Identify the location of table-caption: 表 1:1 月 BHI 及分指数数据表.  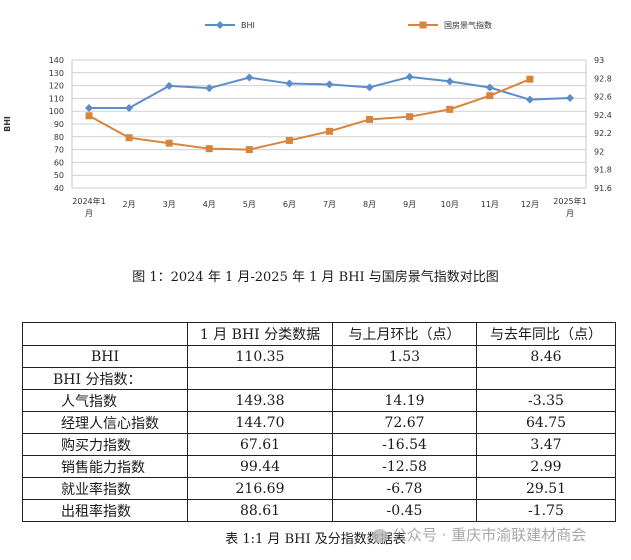
(315, 539).